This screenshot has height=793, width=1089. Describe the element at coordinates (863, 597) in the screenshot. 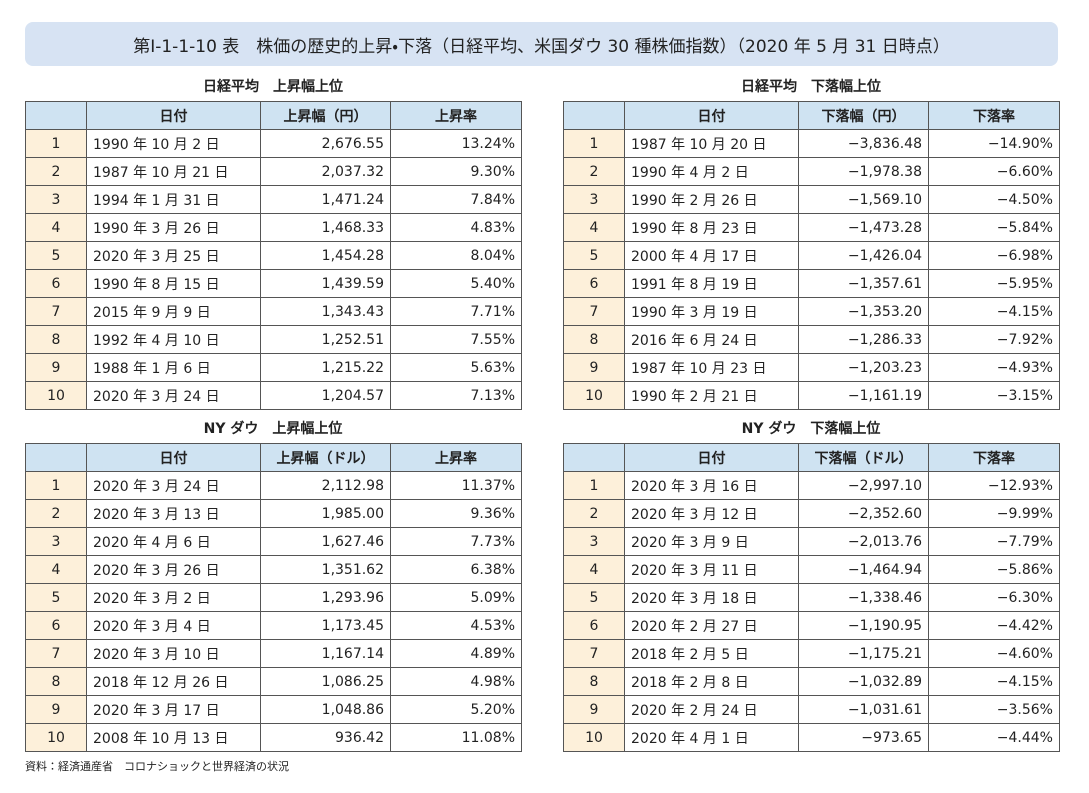

I see `cell: −1,338.46` at that location.